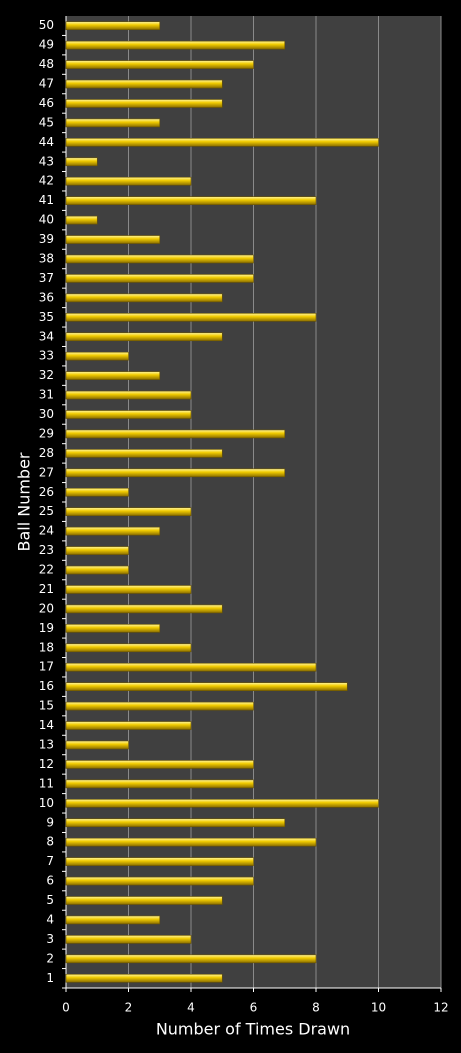  What do you see at coordinates (46, 181) in the screenshot?
I see `y-tick-label: 42` at bounding box center [46, 181].